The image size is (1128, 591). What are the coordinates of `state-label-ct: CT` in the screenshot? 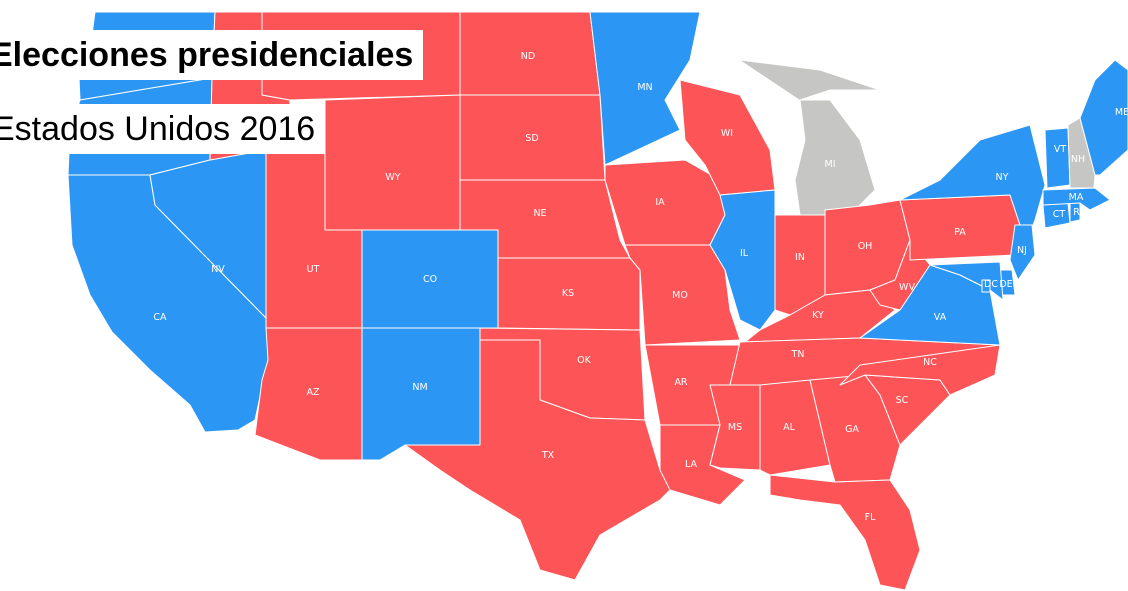 It's located at (1059, 214).